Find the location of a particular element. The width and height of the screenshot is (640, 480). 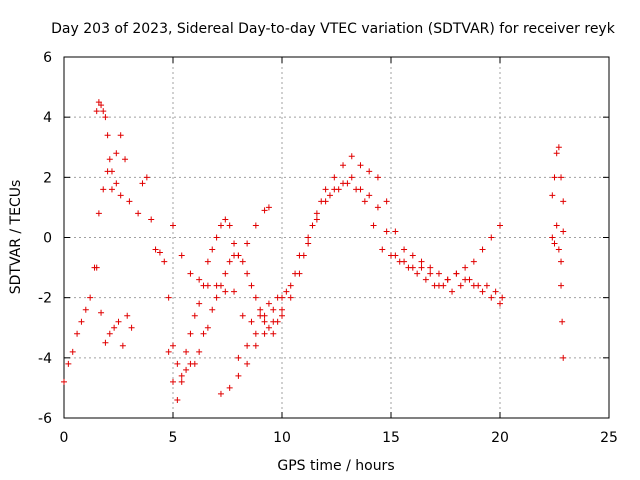

x-tick-label: 15 is located at coordinates (391, 438).